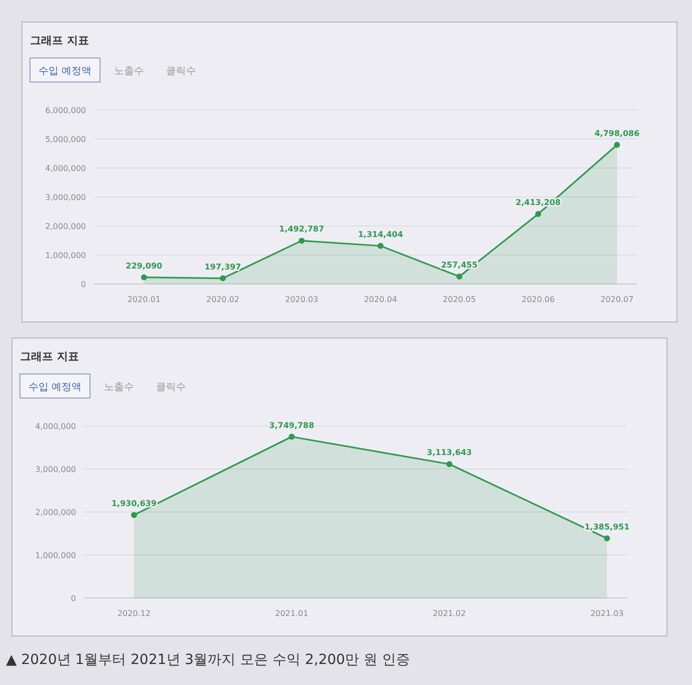 This screenshot has width=692, height=685. What do you see at coordinates (134, 613) in the screenshot?
I see `x-tick-label: 2020.12` at bounding box center [134, 613].